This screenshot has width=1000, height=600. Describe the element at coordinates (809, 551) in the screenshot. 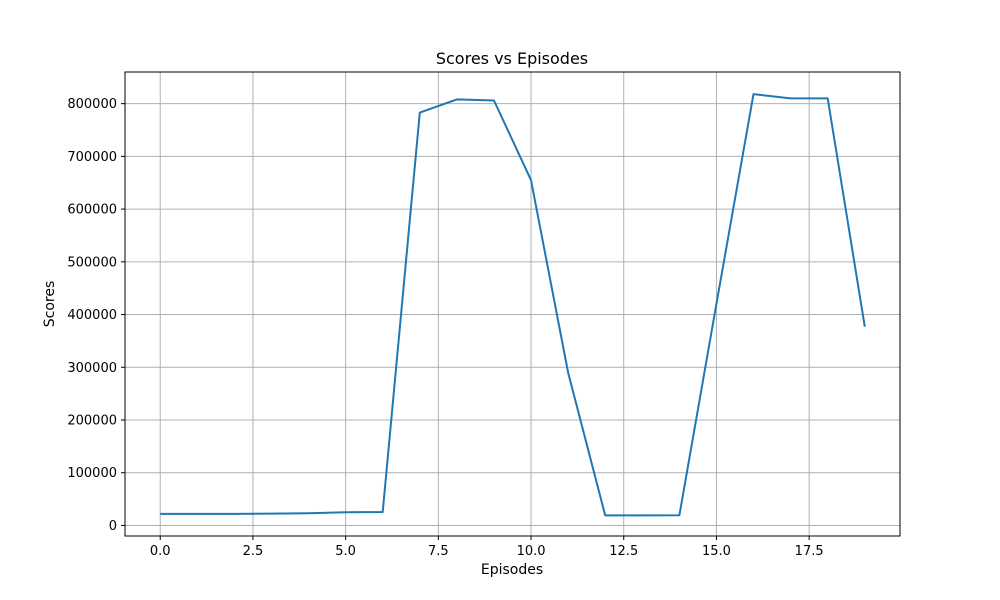

I see `x-tick-label: 17.5` at that location.